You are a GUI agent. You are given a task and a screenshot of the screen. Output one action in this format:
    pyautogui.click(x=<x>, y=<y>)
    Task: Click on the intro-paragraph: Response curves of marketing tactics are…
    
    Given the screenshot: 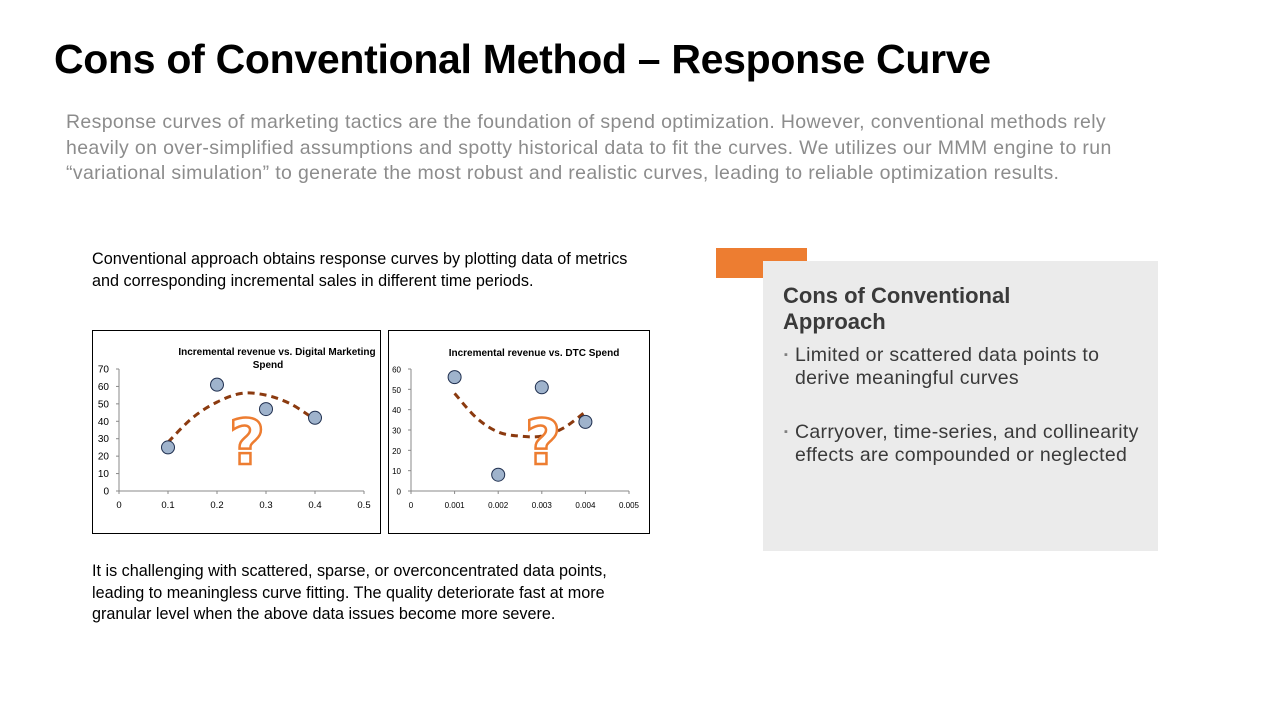 What is the action you would take?
    pyautogui.click(x=589, y=147)
    